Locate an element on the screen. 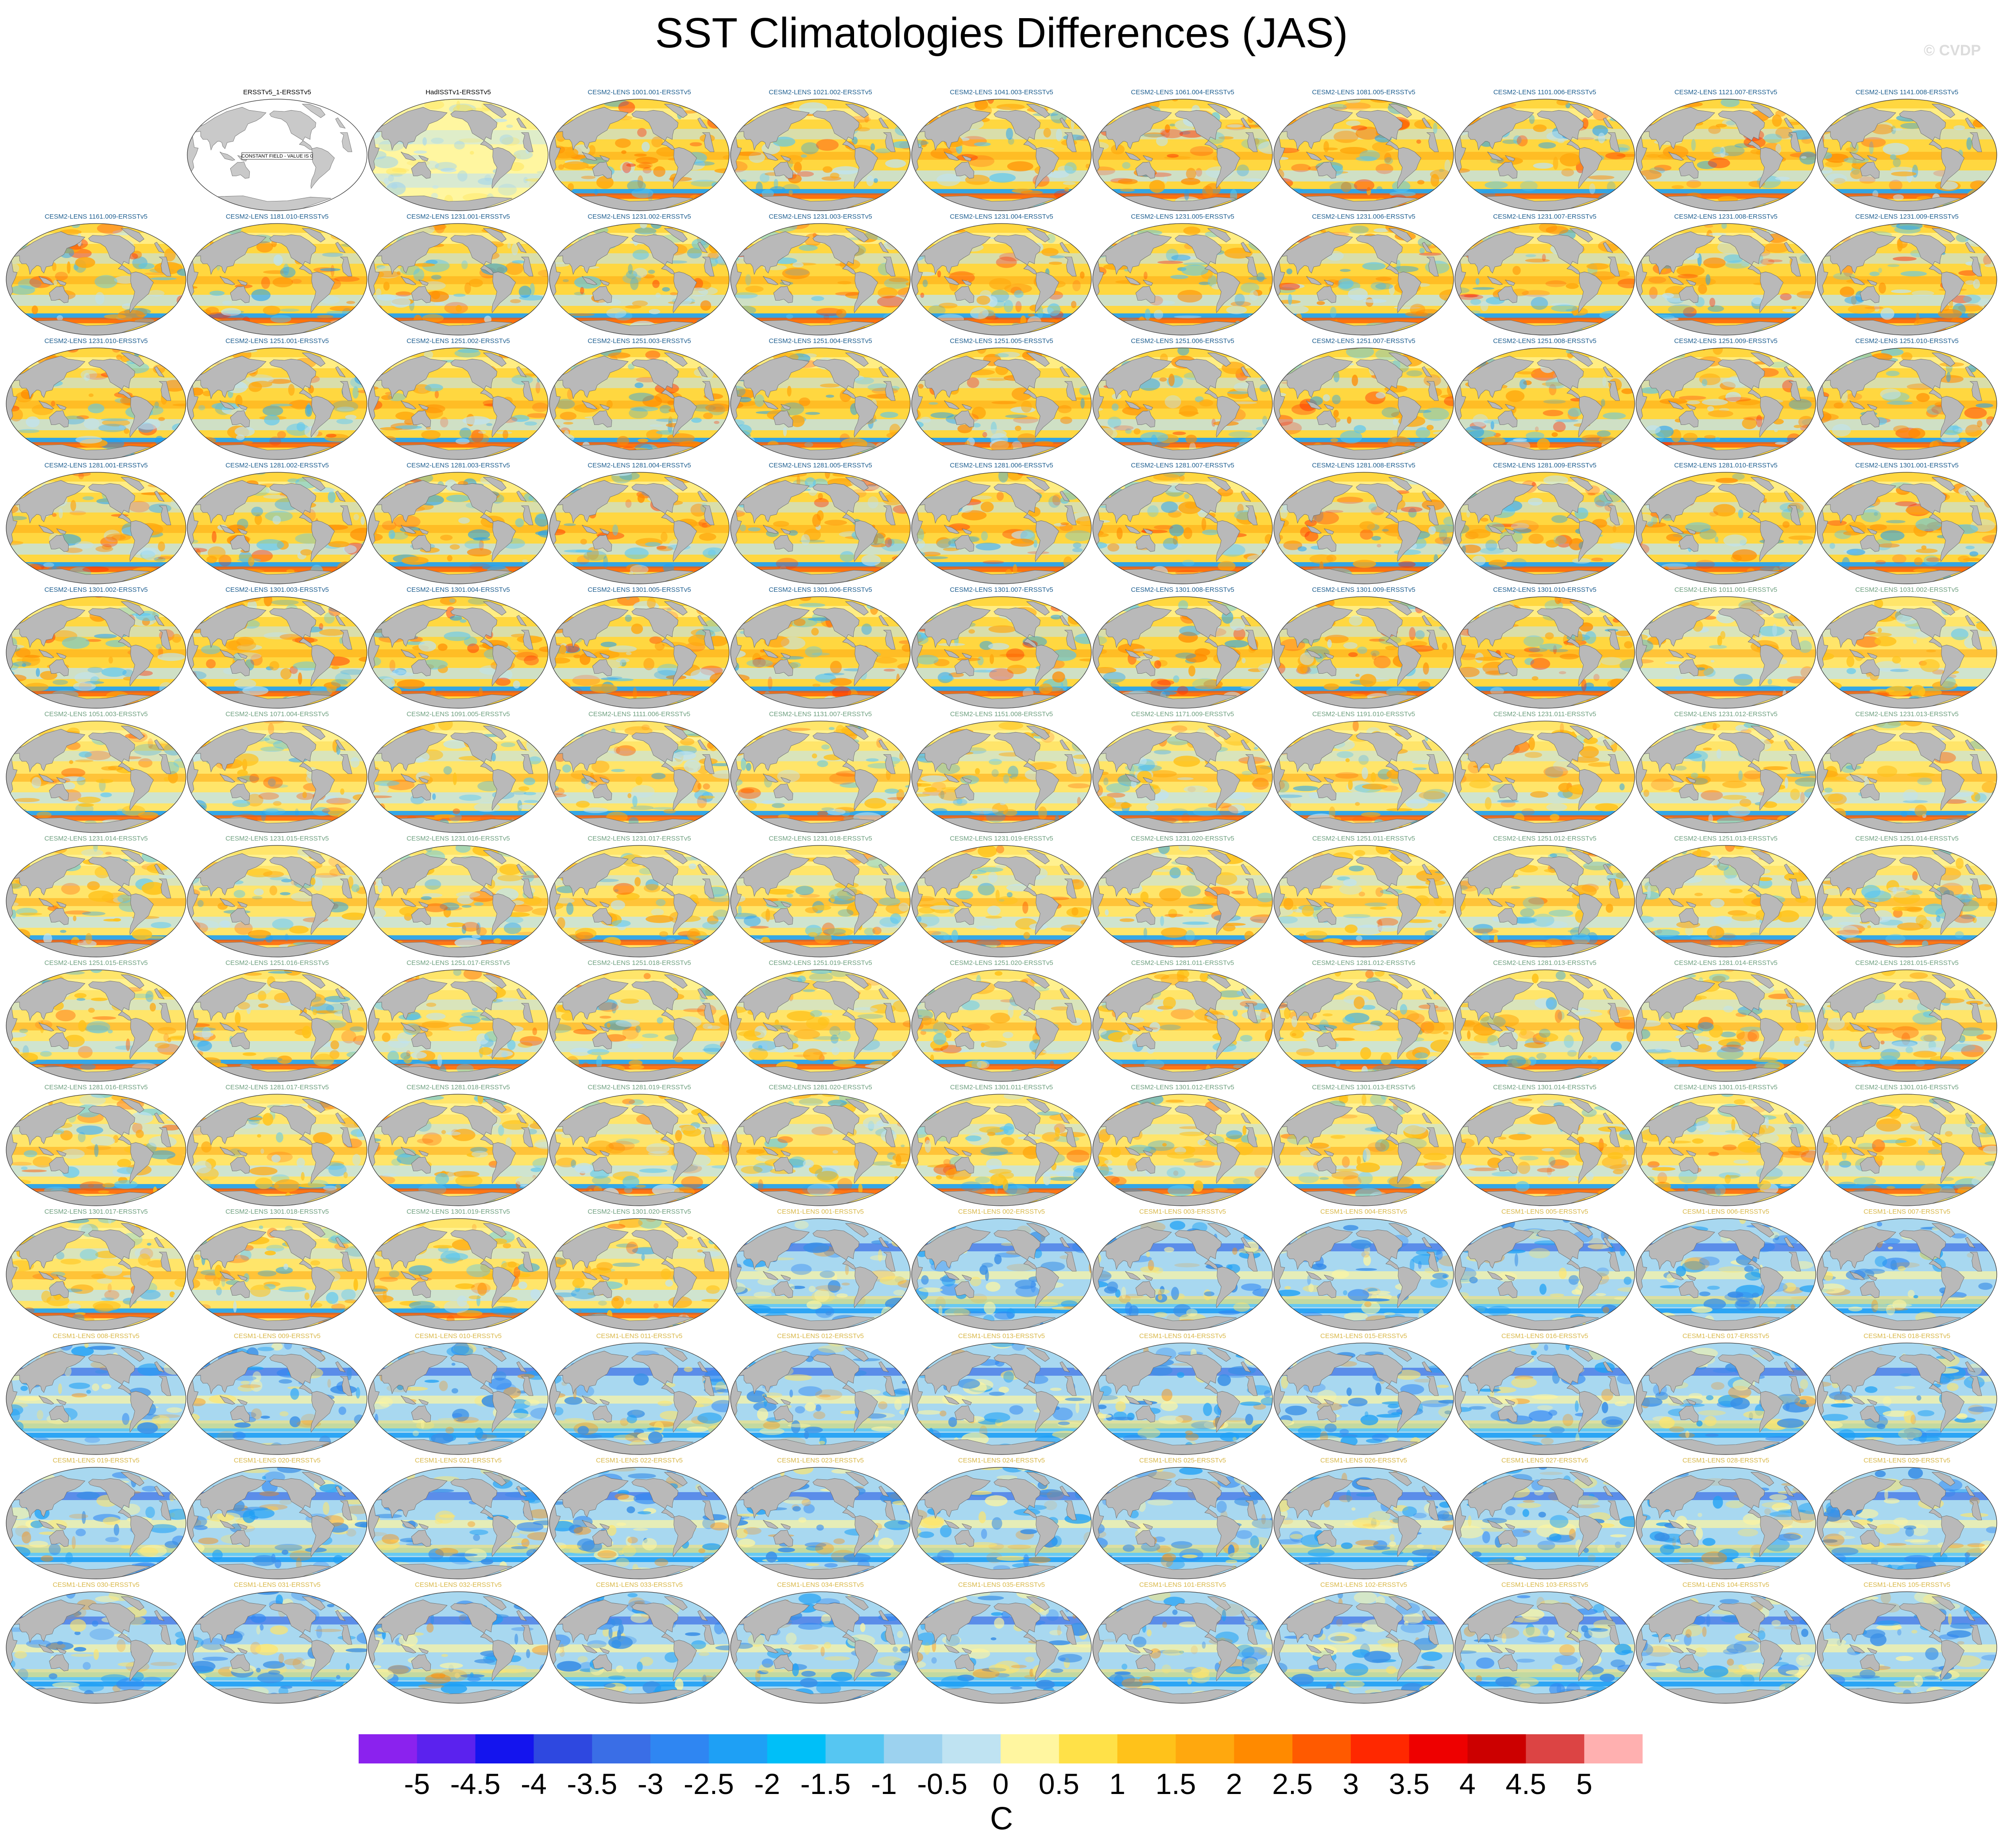  map-panel: CESM2-LENS 1251.012-ERSSTv5 is located at coordinates (1545, 898).